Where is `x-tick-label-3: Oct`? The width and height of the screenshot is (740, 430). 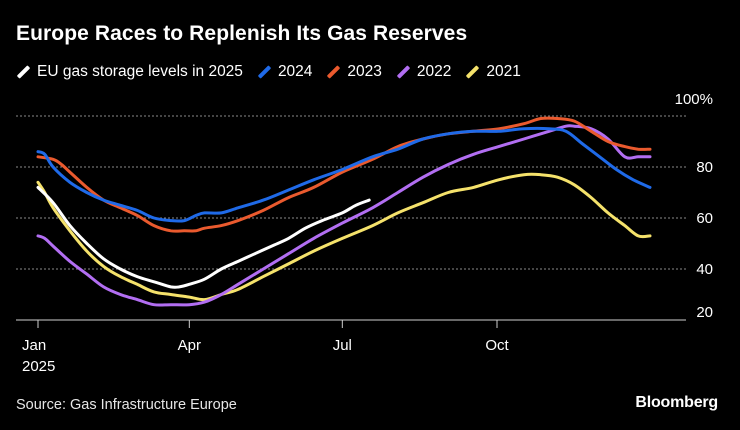 x-tick-label-3: Oct is located at coordinates (497, 345).